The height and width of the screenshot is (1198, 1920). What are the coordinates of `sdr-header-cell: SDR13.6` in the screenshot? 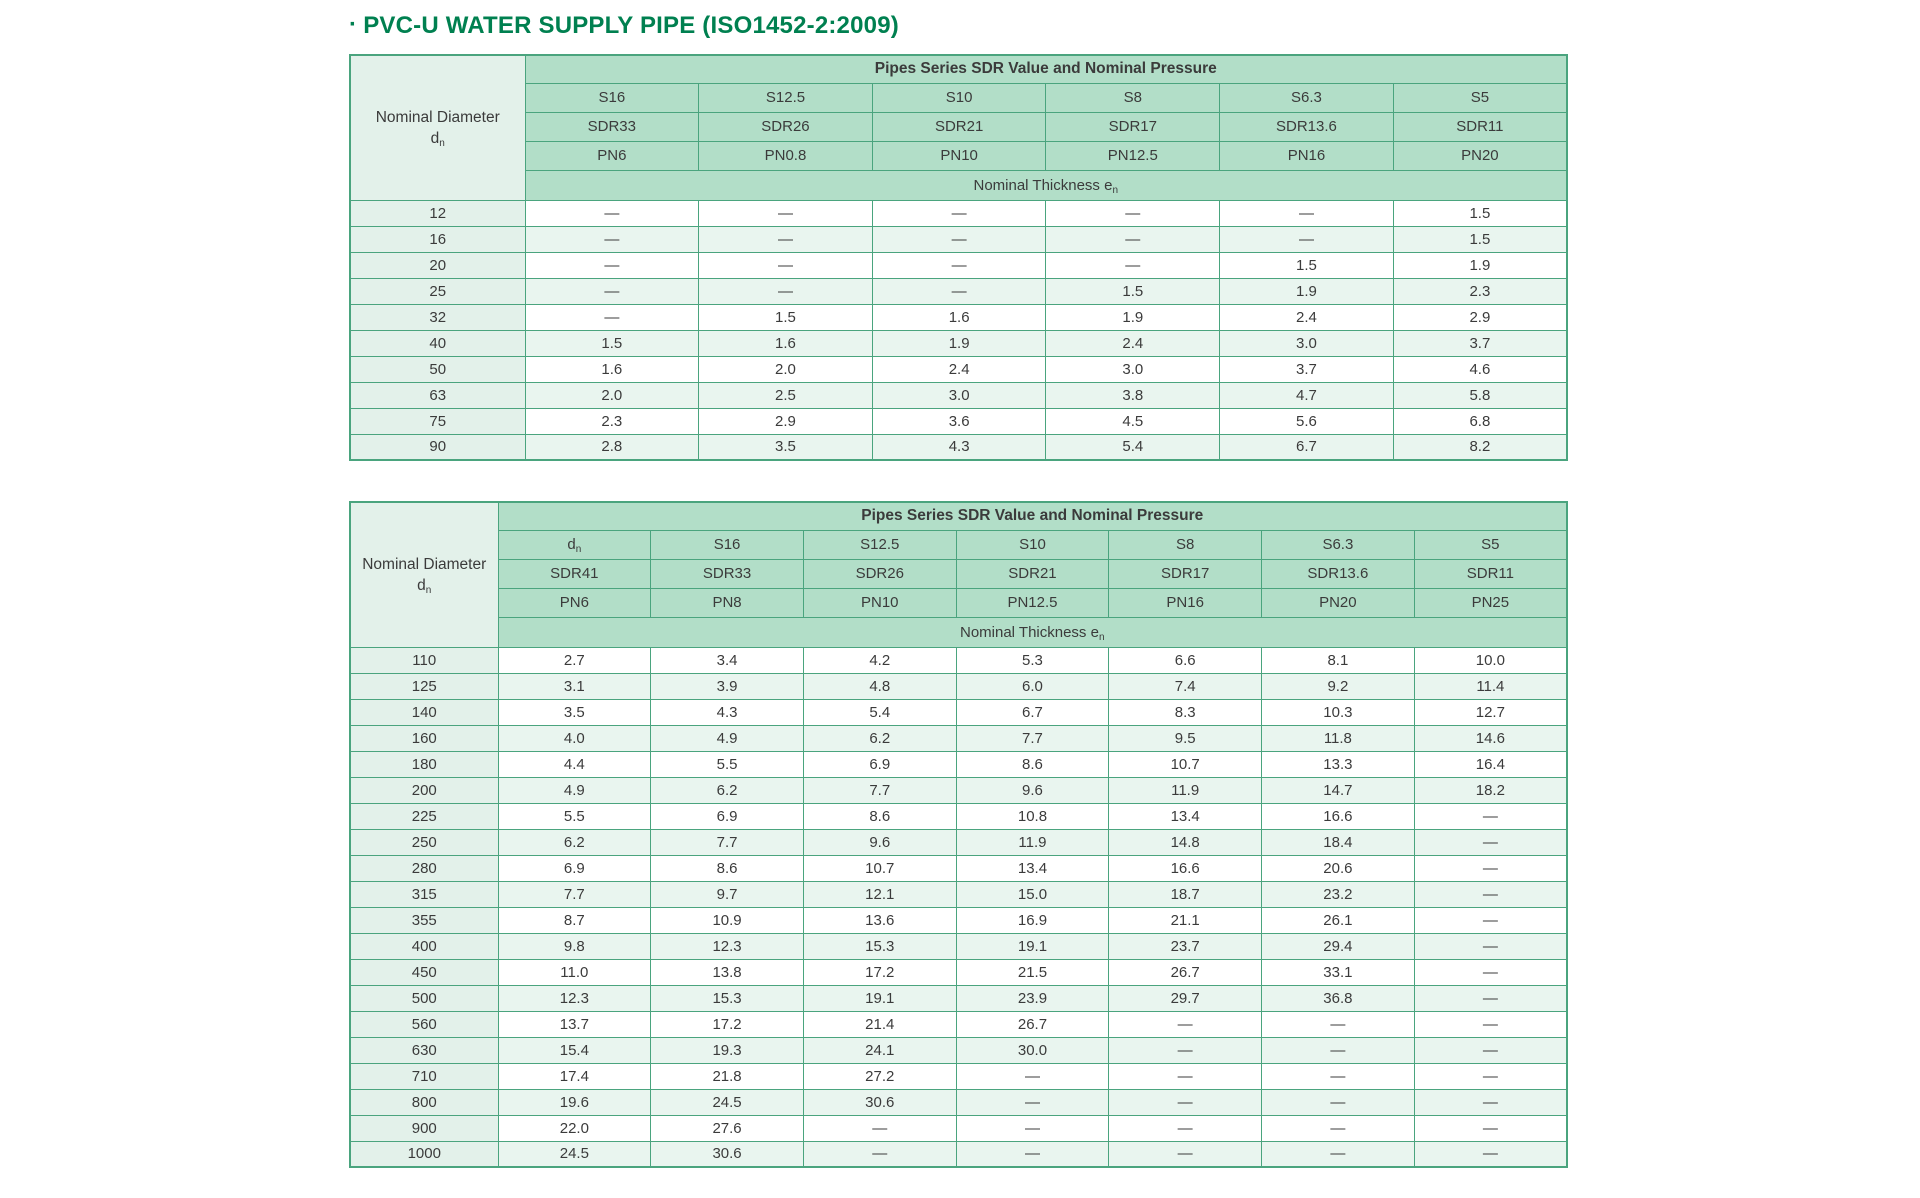 It's located at (1338, 573).